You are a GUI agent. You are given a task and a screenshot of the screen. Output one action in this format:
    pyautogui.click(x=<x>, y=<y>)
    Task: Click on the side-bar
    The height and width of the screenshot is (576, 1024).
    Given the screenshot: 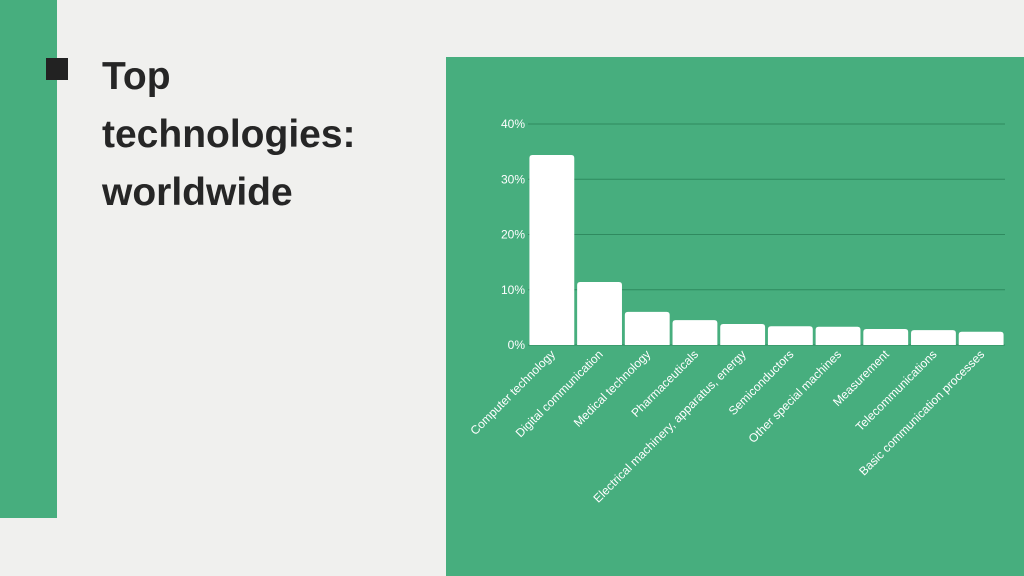 What is the action you would take?
    pyautogui.click(x=28, y=259)
    